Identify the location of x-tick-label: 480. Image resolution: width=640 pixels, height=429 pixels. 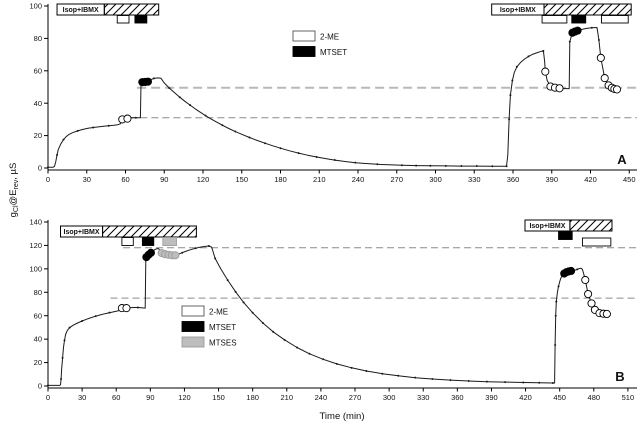
(594, 397).